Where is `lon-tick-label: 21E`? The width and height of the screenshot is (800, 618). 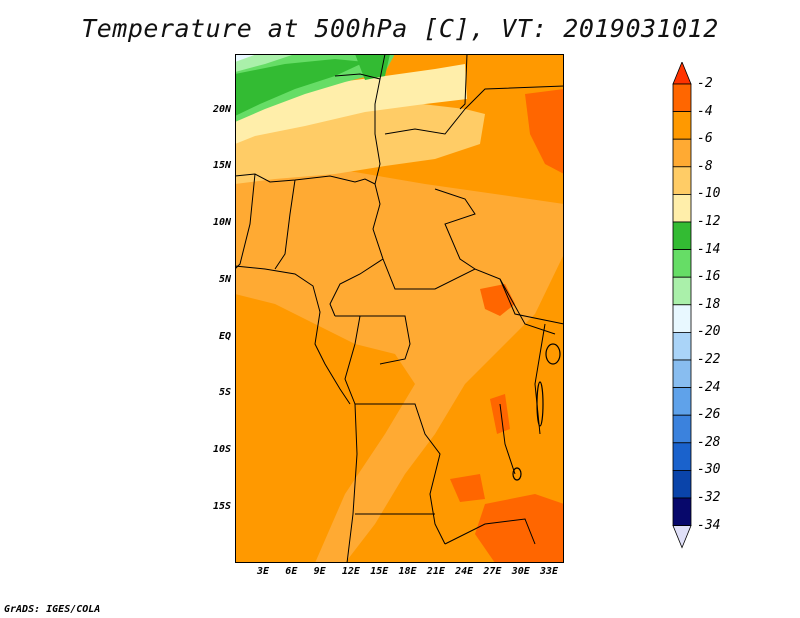 lon-tick-label: 21E is located at coordinates (435, 571).